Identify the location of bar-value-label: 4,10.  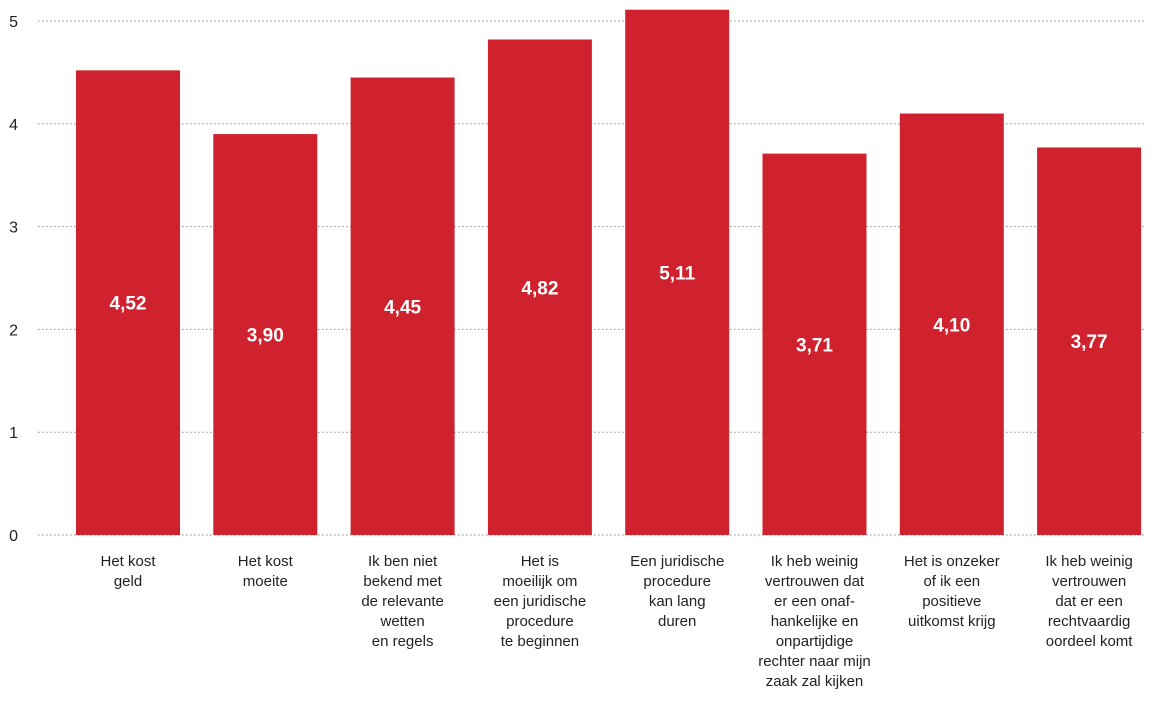
(951, 325).